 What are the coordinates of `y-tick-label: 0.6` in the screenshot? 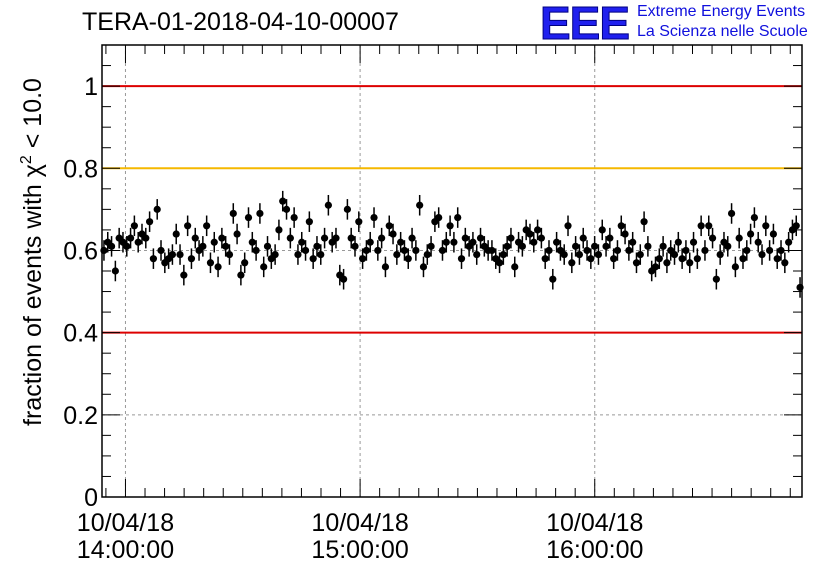 It's located at (80, 251).